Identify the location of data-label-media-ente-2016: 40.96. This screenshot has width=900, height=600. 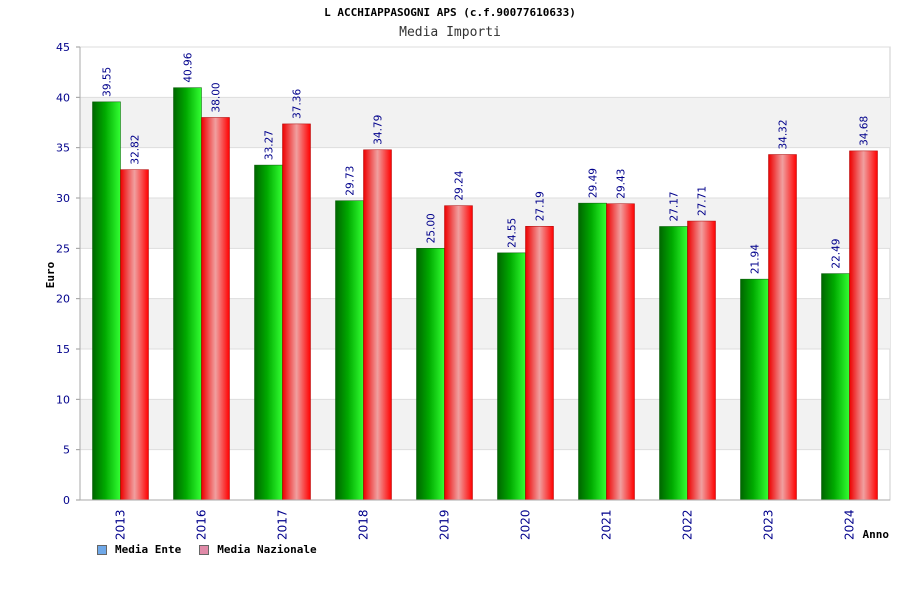
(189, 67).